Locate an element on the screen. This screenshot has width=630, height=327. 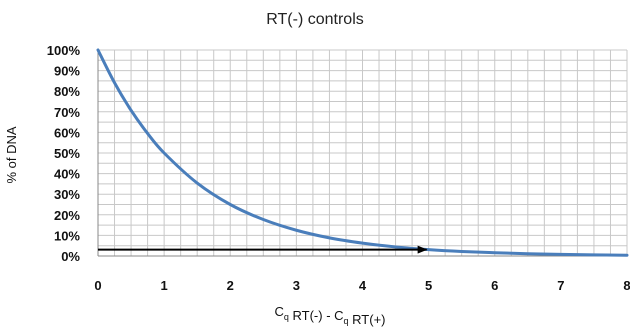
x-tick-label: 3 is located at coordinates (296, 285).